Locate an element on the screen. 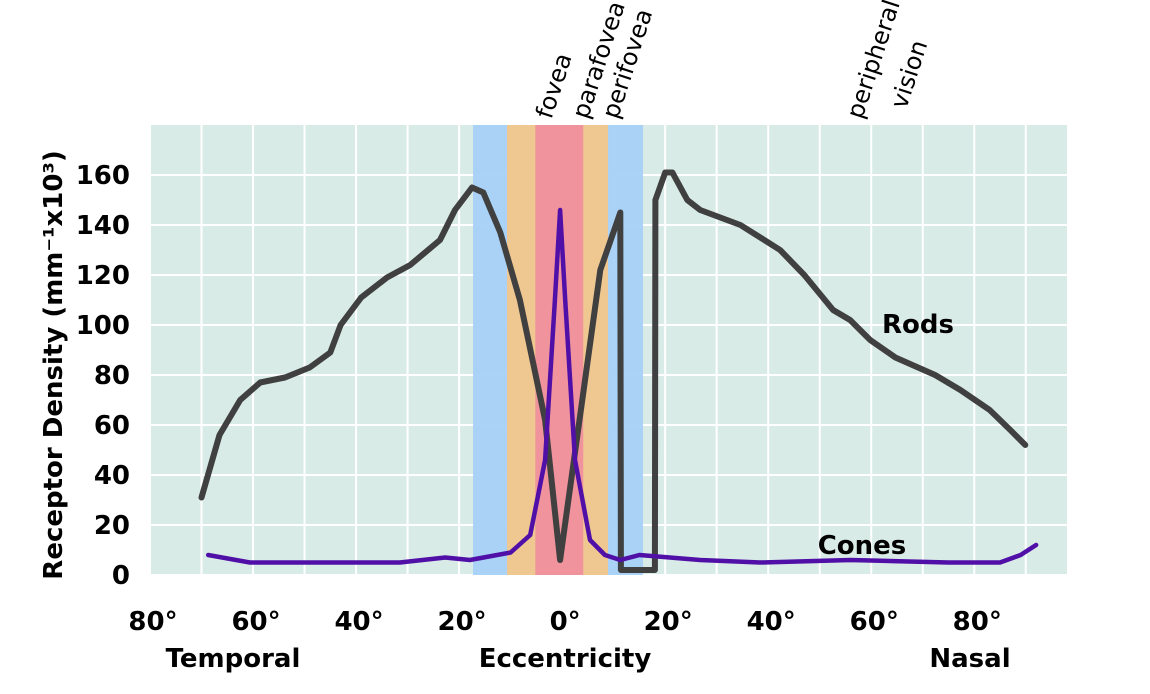  y-tick-label: 100 is located at coordinates (103, 326).